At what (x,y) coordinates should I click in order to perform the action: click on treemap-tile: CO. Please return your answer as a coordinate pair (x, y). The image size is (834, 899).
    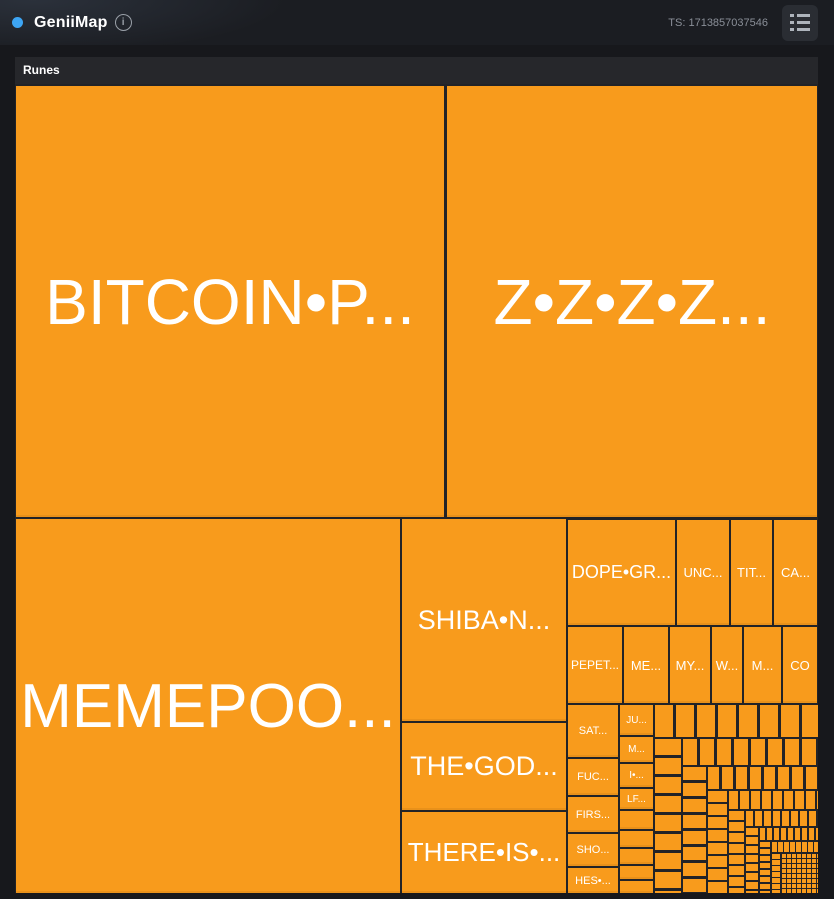
    Looking at the image, I should click on (800, 665).